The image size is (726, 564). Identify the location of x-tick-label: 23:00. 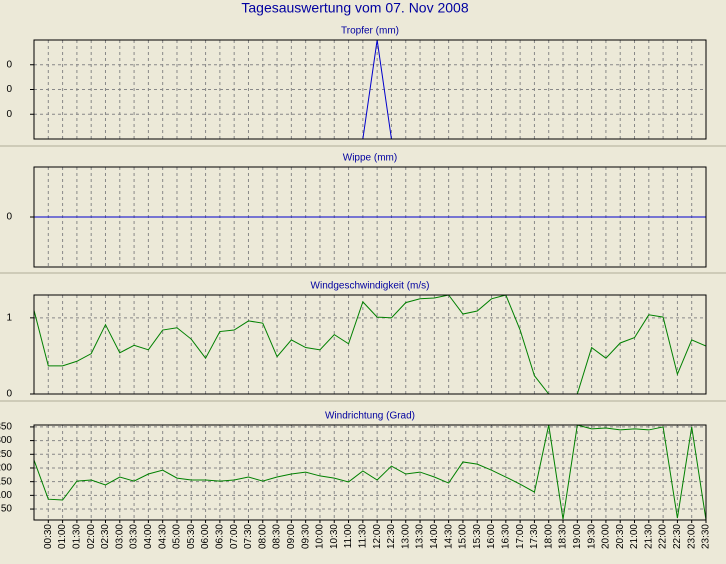
(691, 536).